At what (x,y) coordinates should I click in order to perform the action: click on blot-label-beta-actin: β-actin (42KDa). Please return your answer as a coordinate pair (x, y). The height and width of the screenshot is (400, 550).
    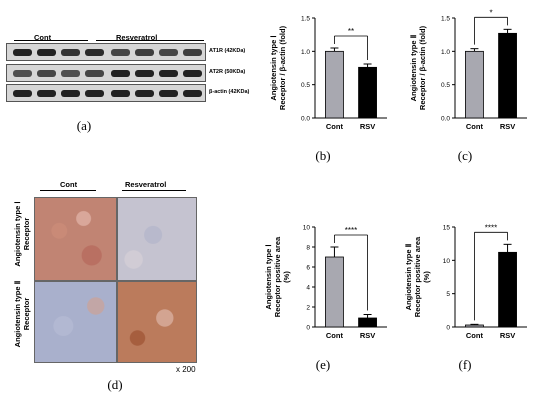
    Looking at the image, I should click on (229, 92).